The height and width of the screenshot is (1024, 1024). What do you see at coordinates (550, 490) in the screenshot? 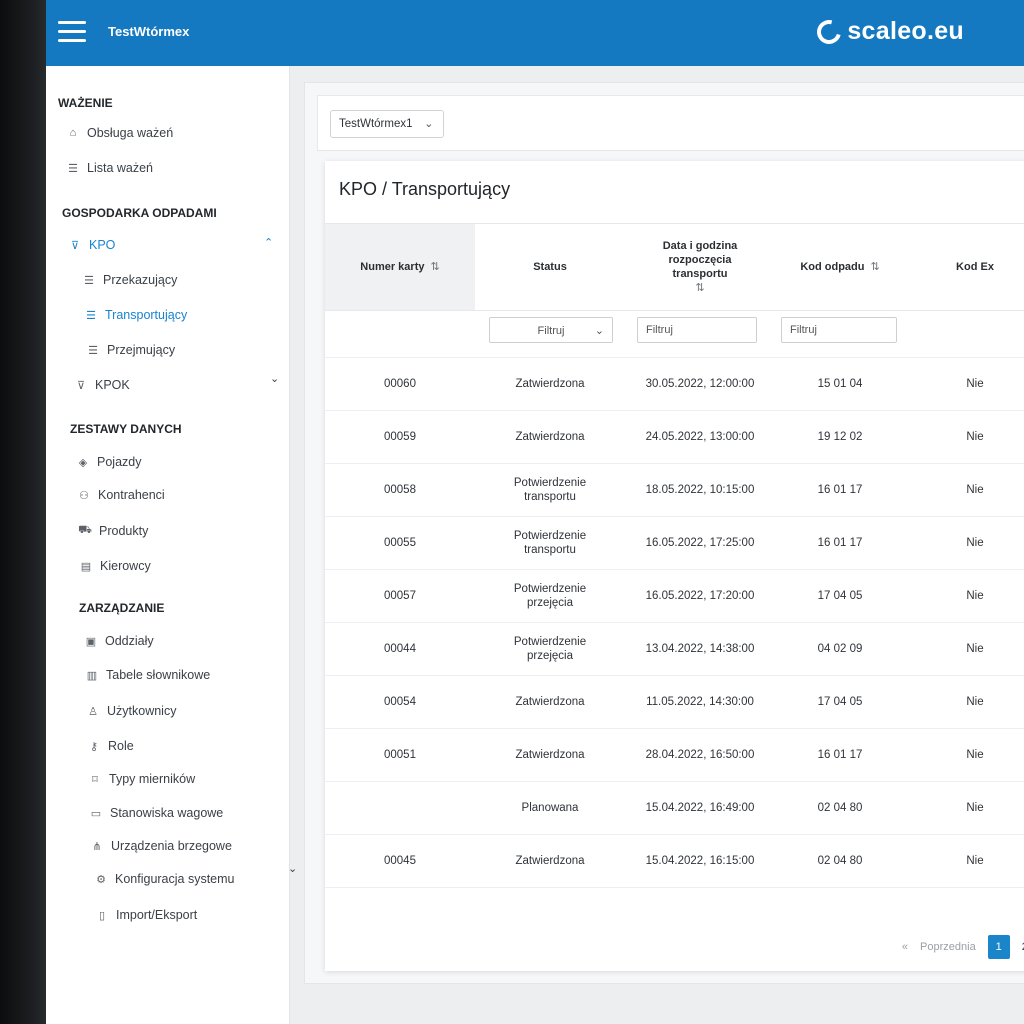
I see `cell-status: Potwierdzenie transportu` at bounding box center [550, 490].